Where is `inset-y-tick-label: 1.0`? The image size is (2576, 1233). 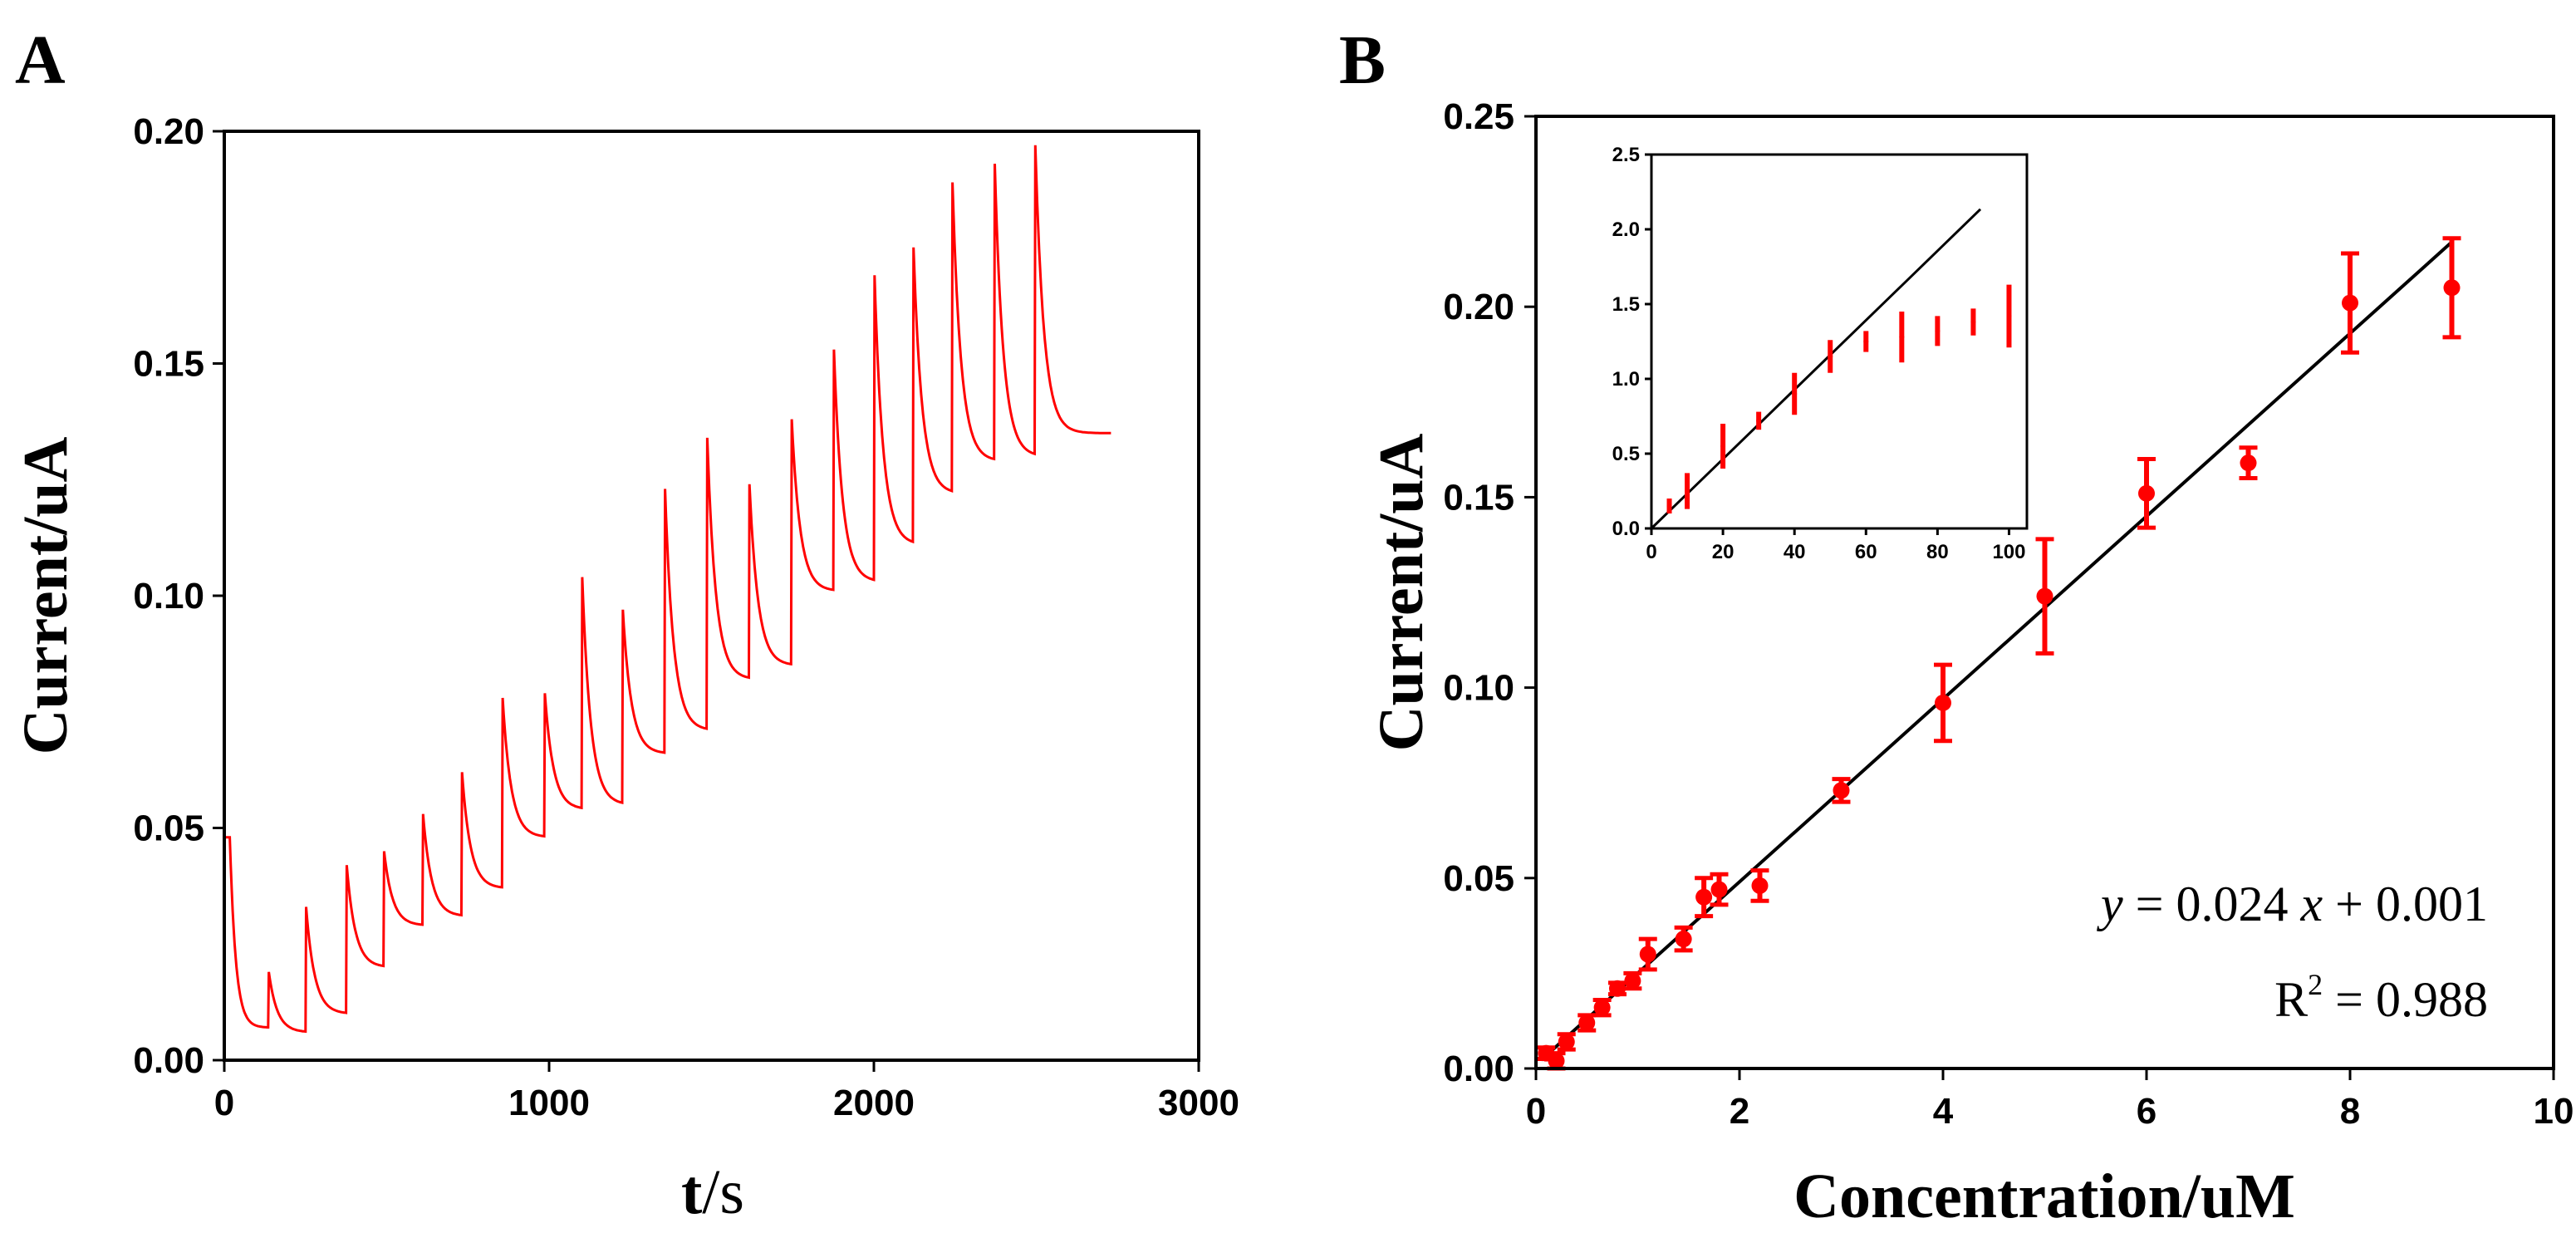 inset-y-tick-label: 1.0 is located at coordinates (1626, 379).